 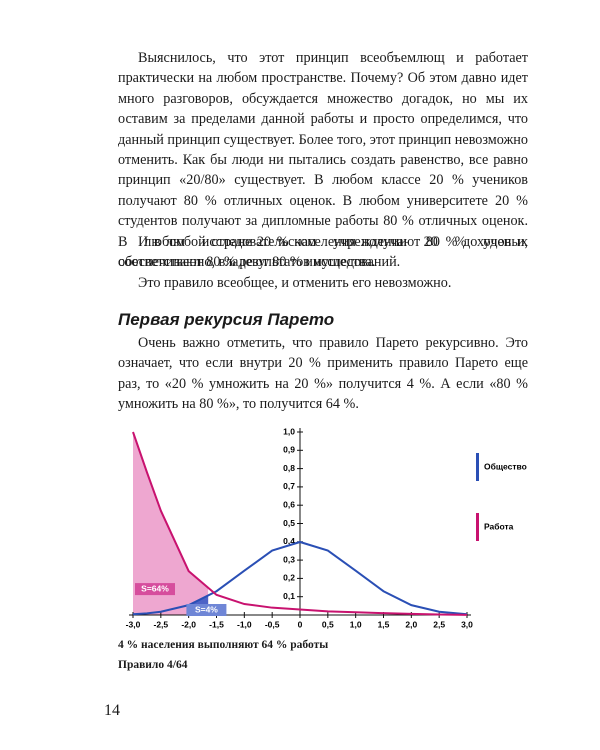 What do you see at coordinates (289, 450) in the screenshot?
I see `y-tick-label: 0,9` at bounding box center [289, 450].